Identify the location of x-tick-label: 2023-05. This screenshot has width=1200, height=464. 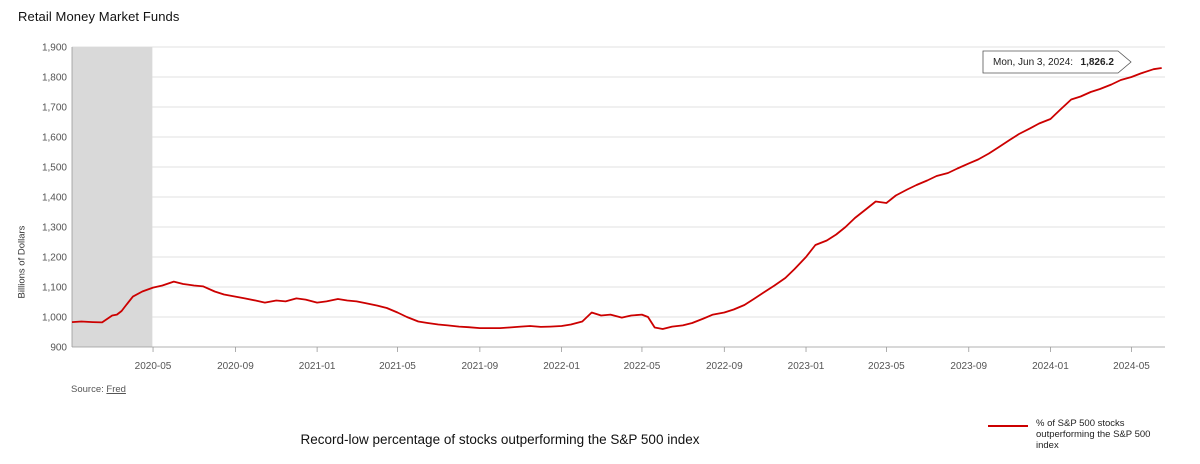
(886, 366).